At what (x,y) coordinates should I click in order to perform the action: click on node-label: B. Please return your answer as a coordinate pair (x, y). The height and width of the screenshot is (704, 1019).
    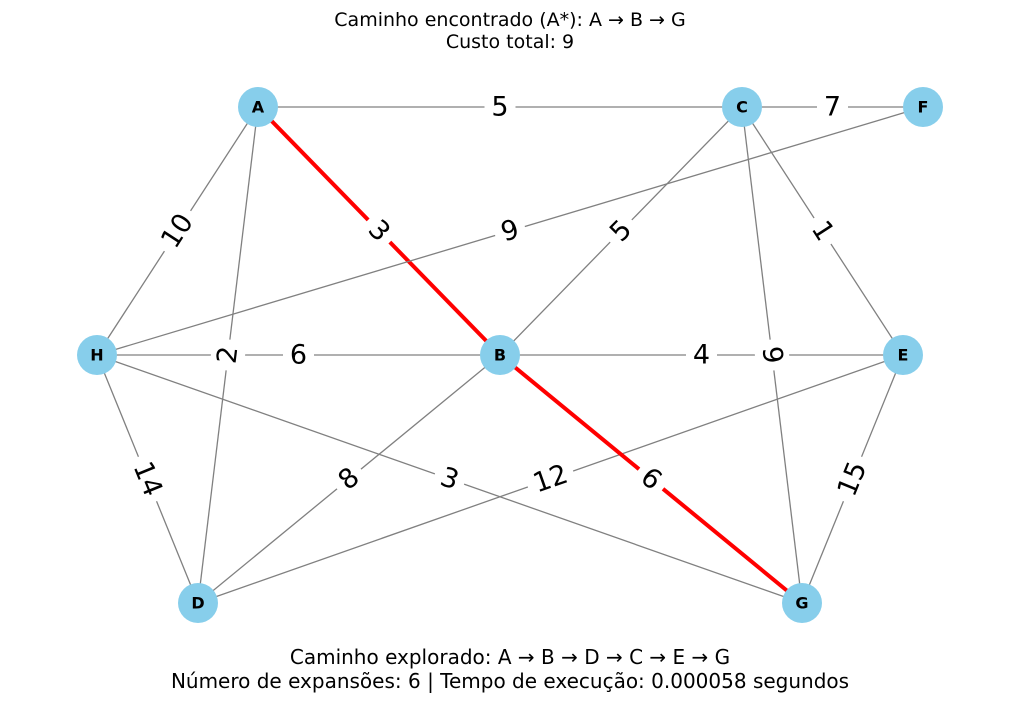
    Looking at the image, I should click on (500, 355).